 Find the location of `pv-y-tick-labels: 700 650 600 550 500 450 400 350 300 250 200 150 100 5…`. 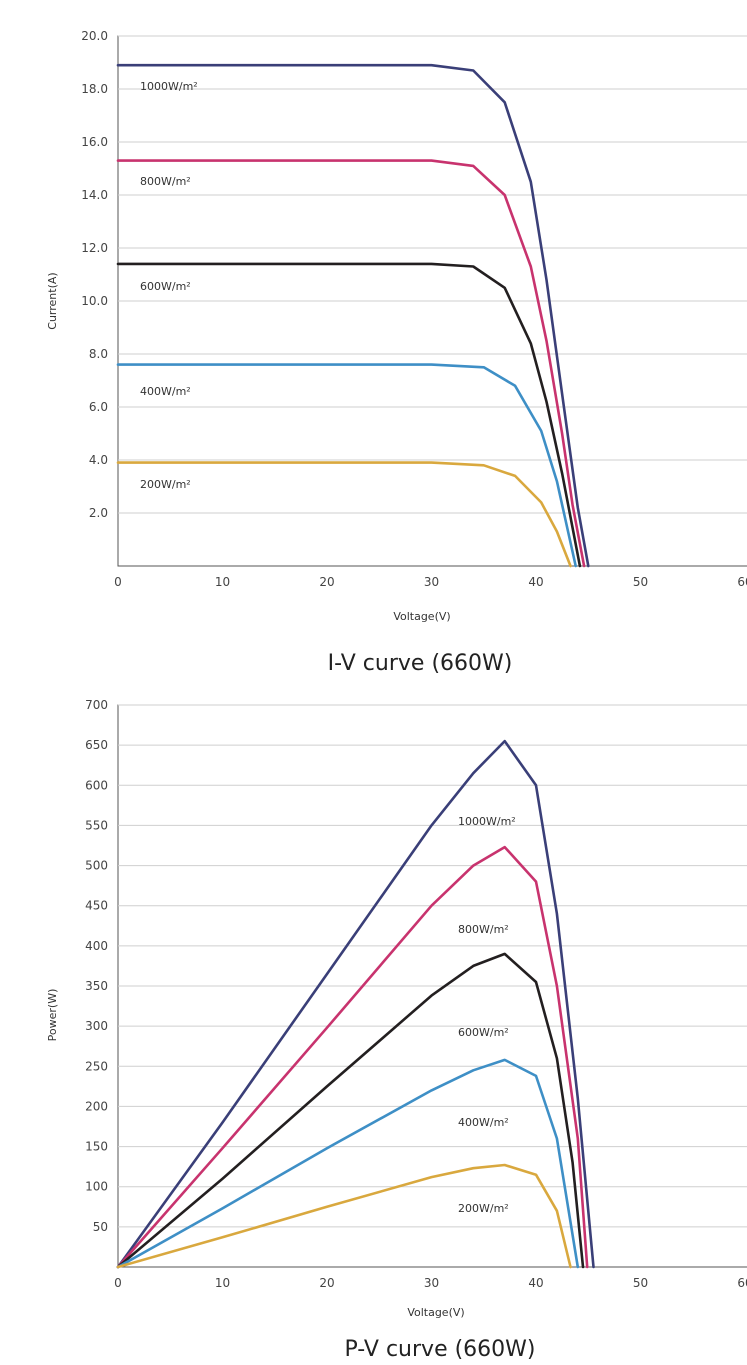

pv-y-tick-labels: 700 650 600 550 500 450 400 350 300 250 200 150 100 5… is located at coordinates (96, 966).